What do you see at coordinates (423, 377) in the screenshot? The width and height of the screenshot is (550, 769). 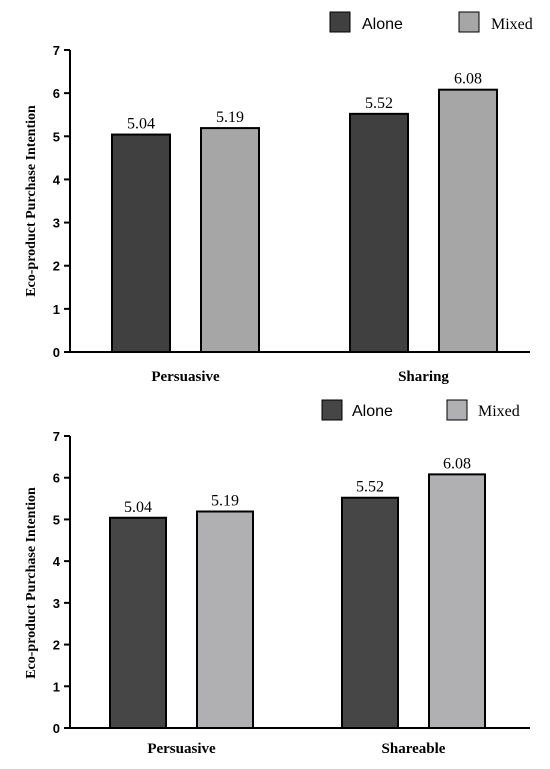 I see `x-tick-label-sharing: Sharing` at bounding box center [423, 377].